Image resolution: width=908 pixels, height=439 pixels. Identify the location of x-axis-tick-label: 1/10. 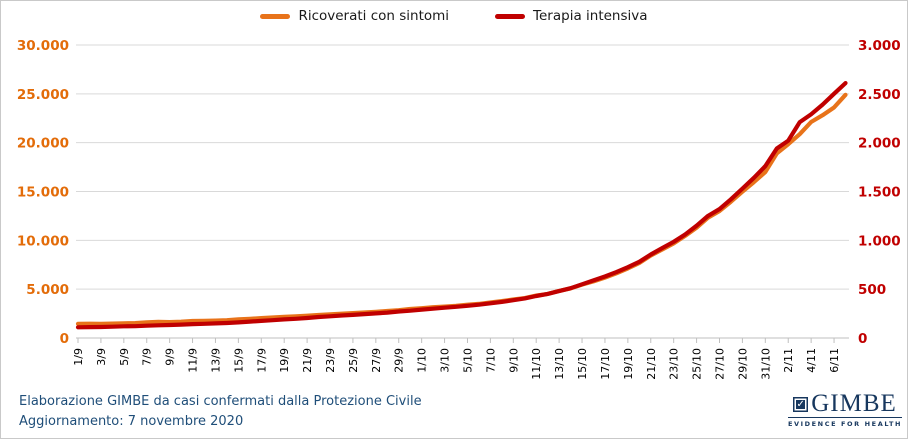
(422, 360).